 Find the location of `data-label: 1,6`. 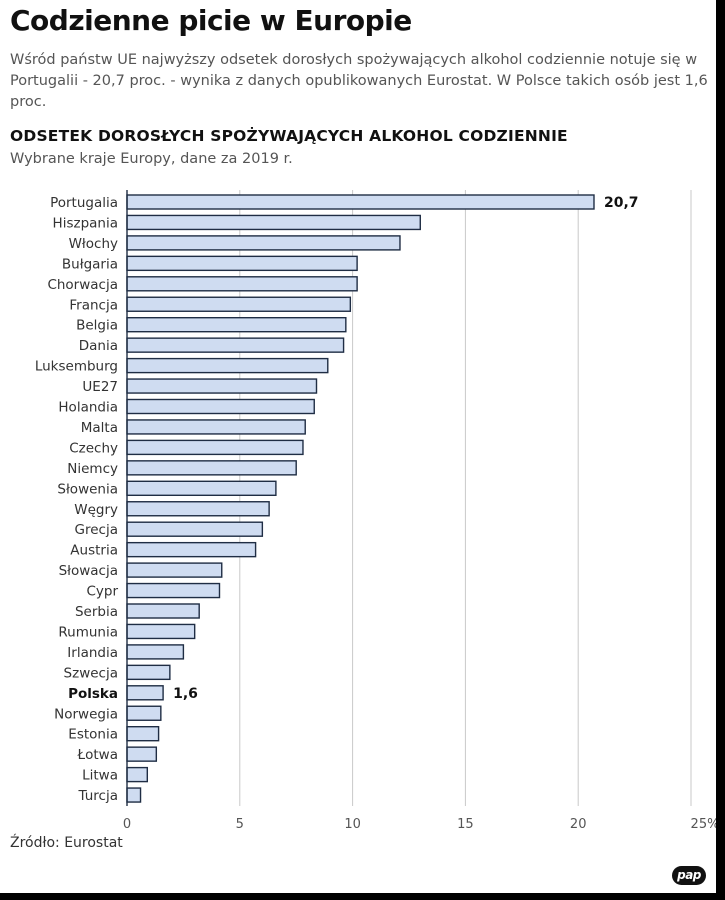

data-label: 1,6 is located at coordinates (185, 694).